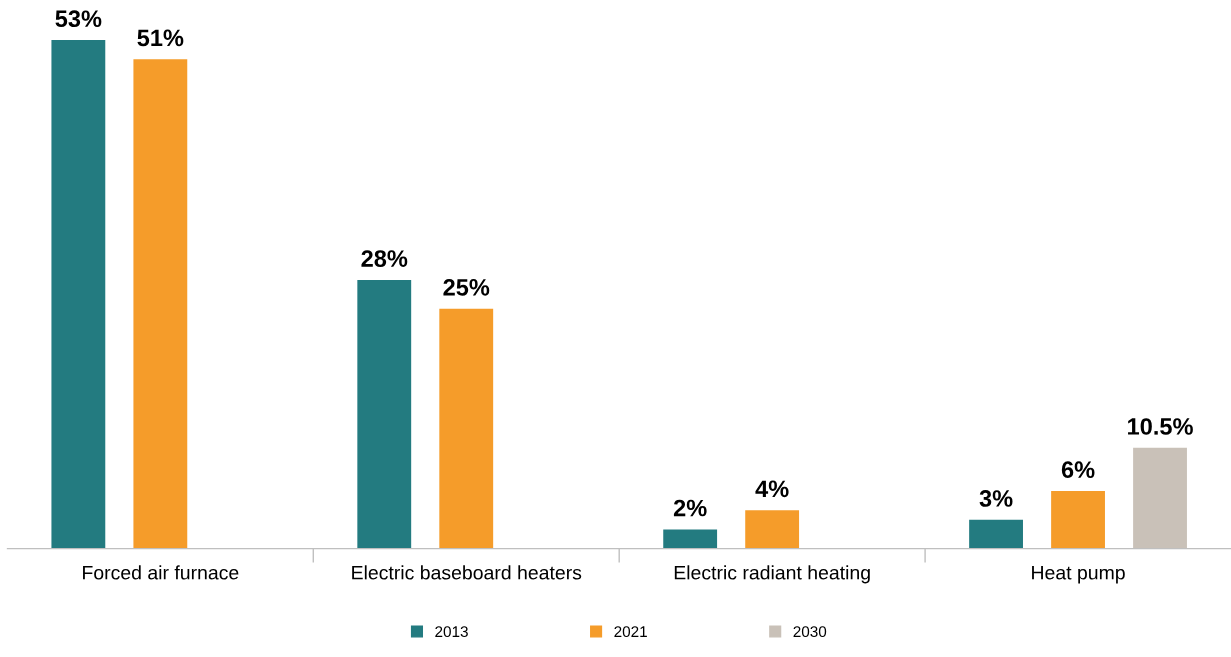  What do you see at coordinates (630, 632) in the screenshot?
I see `legend-label: 2021` at bounding box center [630, 632].